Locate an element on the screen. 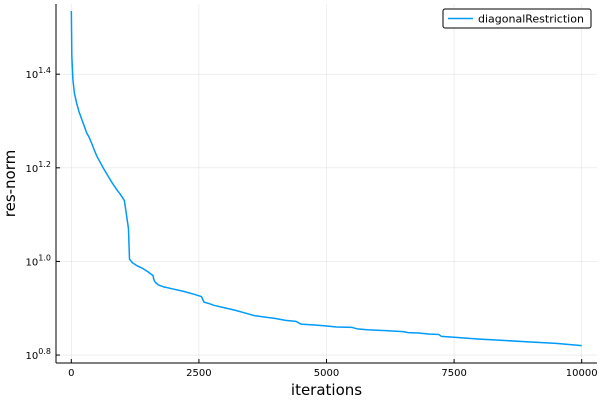  y-tick-label: 100.8 is located at coordinates (38, 354).